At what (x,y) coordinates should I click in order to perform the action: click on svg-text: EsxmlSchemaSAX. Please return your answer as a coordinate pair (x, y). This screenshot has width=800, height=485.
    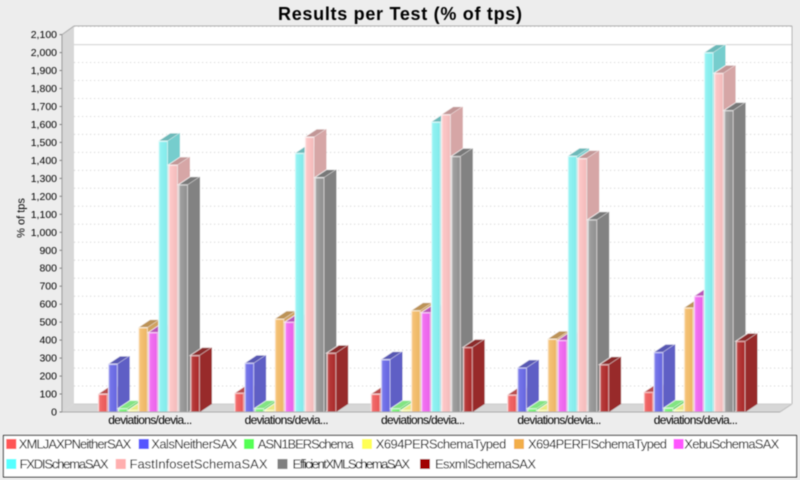
    Looking at the image, I should click on (485, 464).